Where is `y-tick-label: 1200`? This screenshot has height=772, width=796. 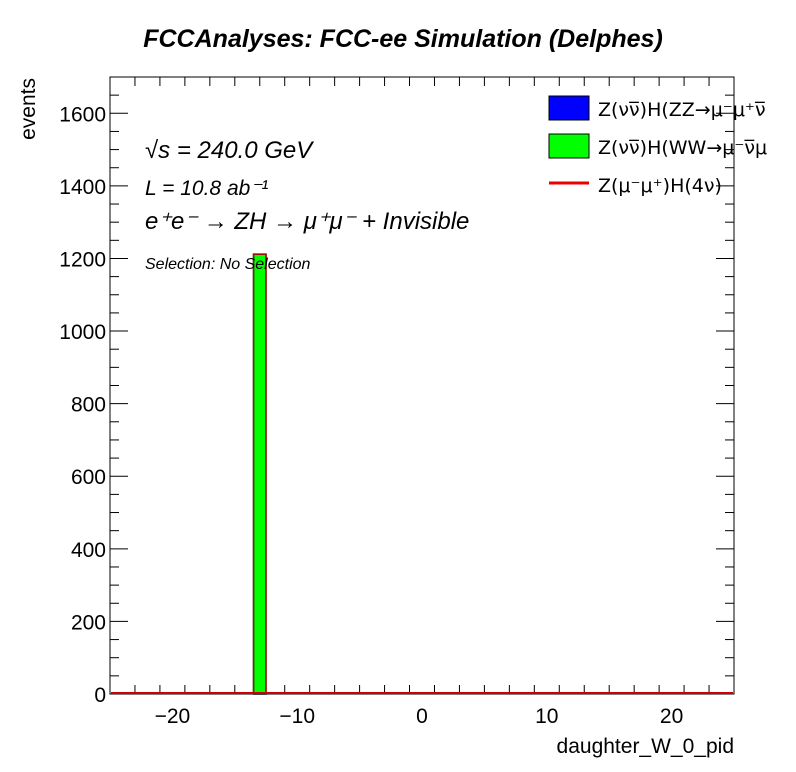 y-tick-label: 1200 is located at coordinates (82, 259).